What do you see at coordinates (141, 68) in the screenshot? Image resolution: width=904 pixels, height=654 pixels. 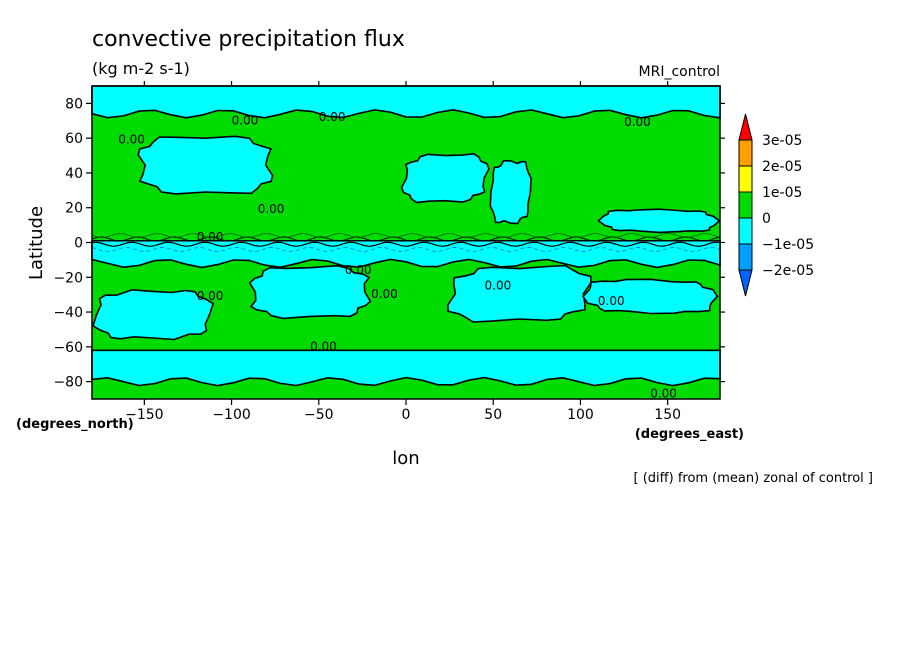 I see `chart-subtitle: (kg m-2 s-1)` at bounding box center [141, 68].